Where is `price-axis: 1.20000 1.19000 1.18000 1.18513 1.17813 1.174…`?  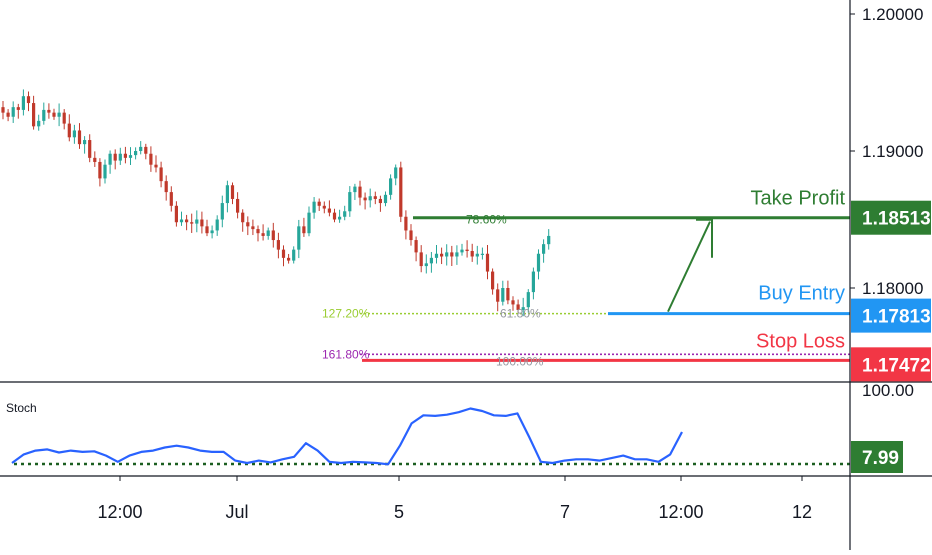
price-axis: 1.20000 1.19000 1.18000 1.18513 1.17813 1.174… is located at coordinates (890, 275).